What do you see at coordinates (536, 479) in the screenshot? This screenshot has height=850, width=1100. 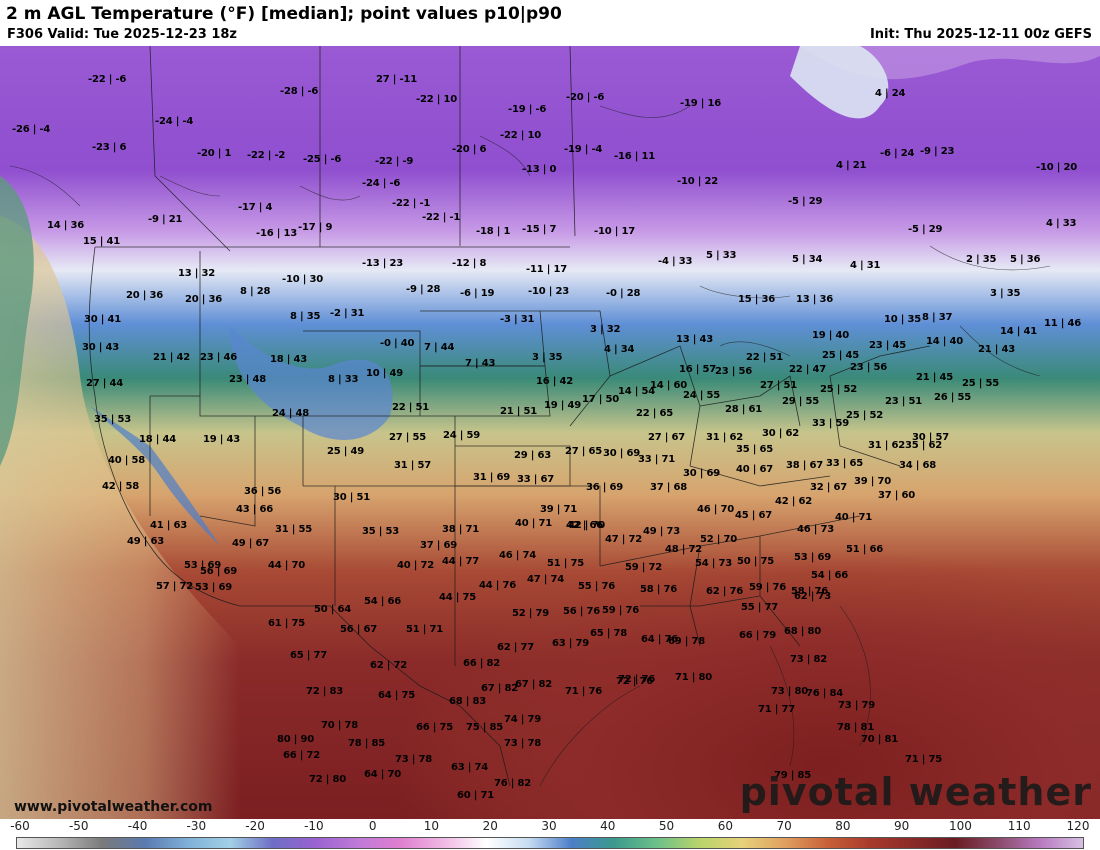 I see `point-value-label: 33 | 67` at bounding box center [536, 479].